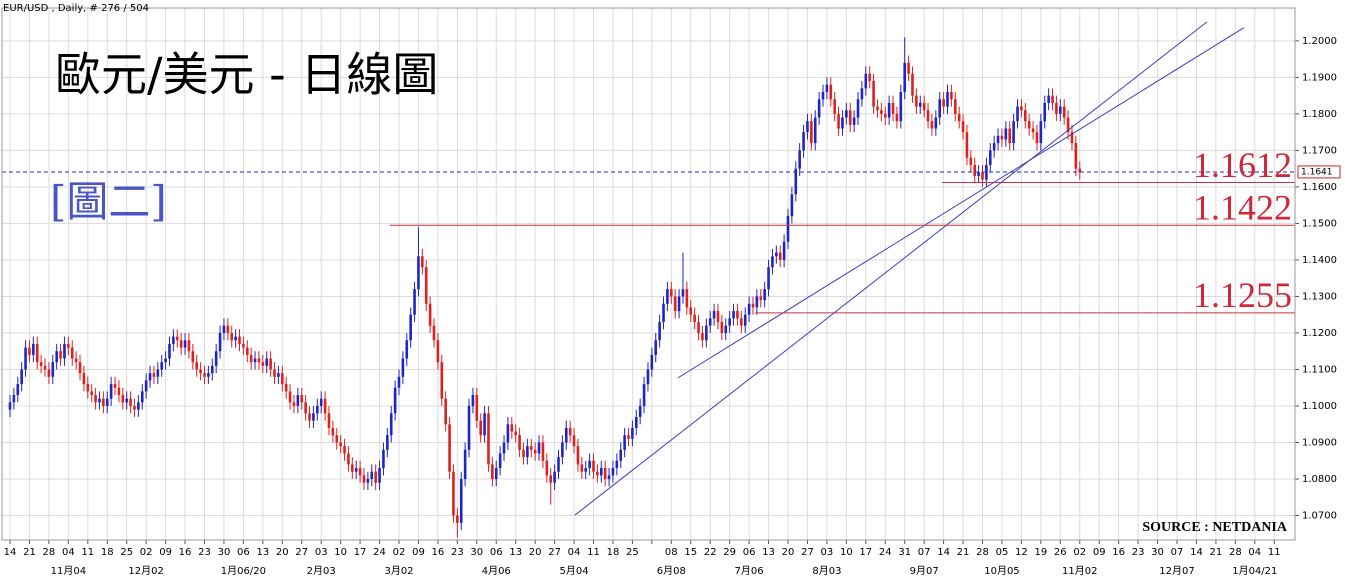 This screenshot has height=585, width=1345. Describe the element at coordinates (826, 571) in the screenshot. I see `x-month-label: 8月03` at that location.